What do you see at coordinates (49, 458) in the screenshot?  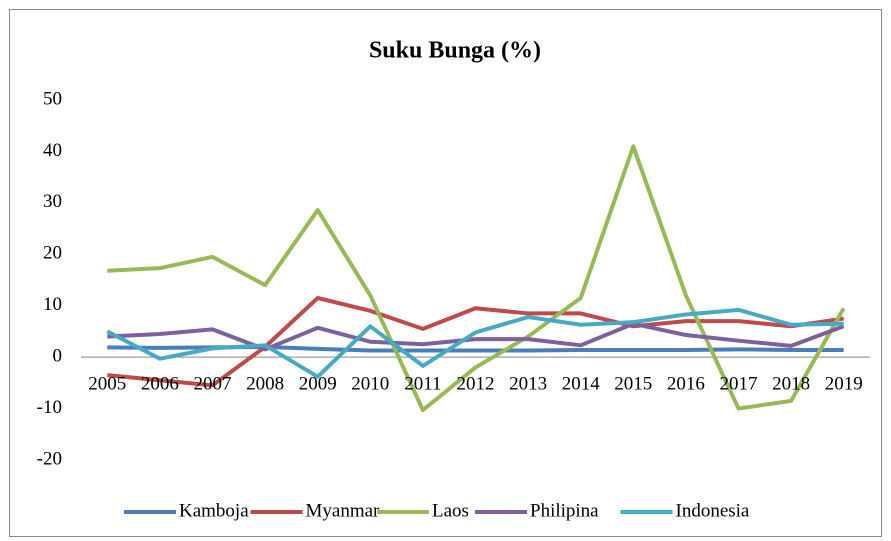 I see `y-tick-label: -20` at bounding box center [49, 458].